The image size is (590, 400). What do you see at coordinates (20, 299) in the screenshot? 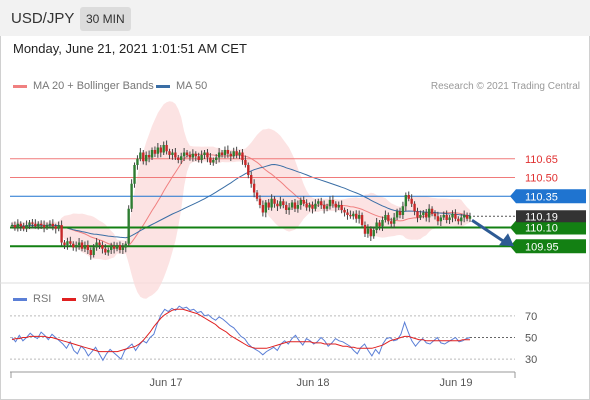
I see `rsi-legend-swatch` at bounding box center [20, 299].